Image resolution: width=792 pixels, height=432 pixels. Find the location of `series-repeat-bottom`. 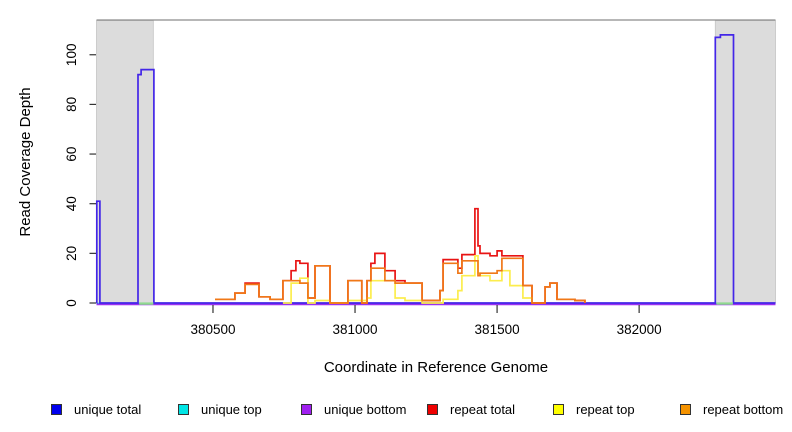

series-repeat-bottom is located at coordinates (400, 280).